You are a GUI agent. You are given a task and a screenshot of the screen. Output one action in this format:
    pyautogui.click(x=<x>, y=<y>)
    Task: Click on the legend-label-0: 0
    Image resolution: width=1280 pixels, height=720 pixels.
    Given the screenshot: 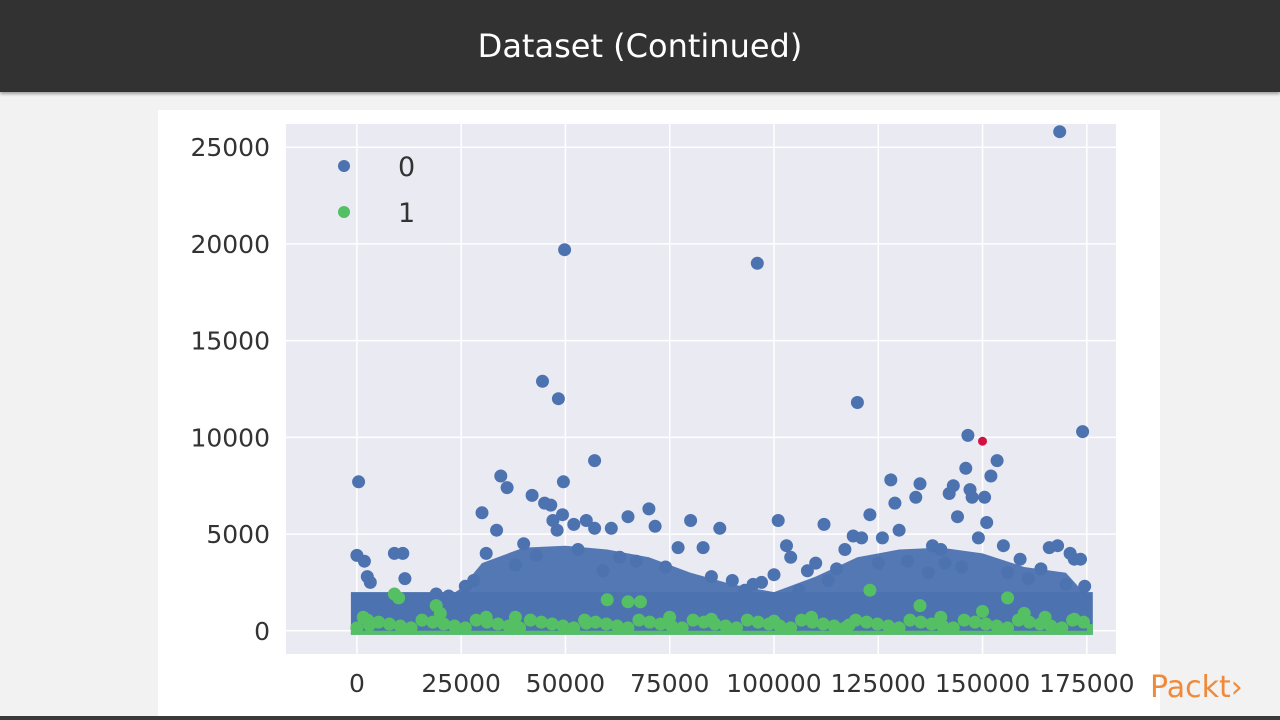 What is the action you would take?
    pyautogui.click(x=406, y=167)
    